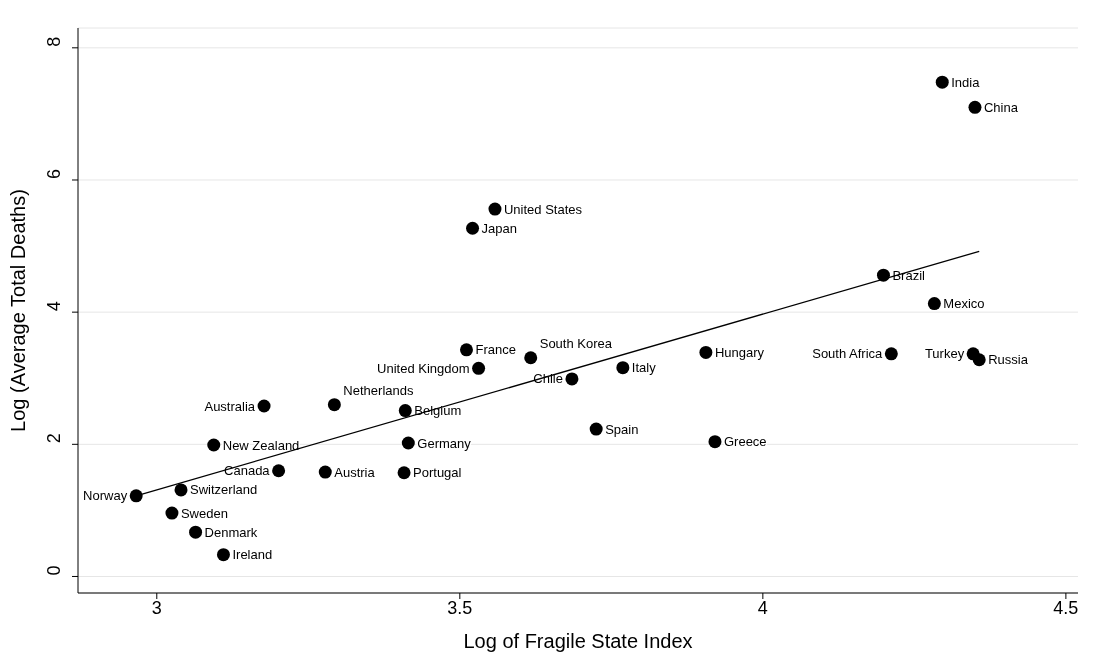 This screenshot has height=672, width=1110. What do you see at coordinates (848, 354) in the screenshot?
I see `annotation: South Africa` at bounding box center [848, 354].